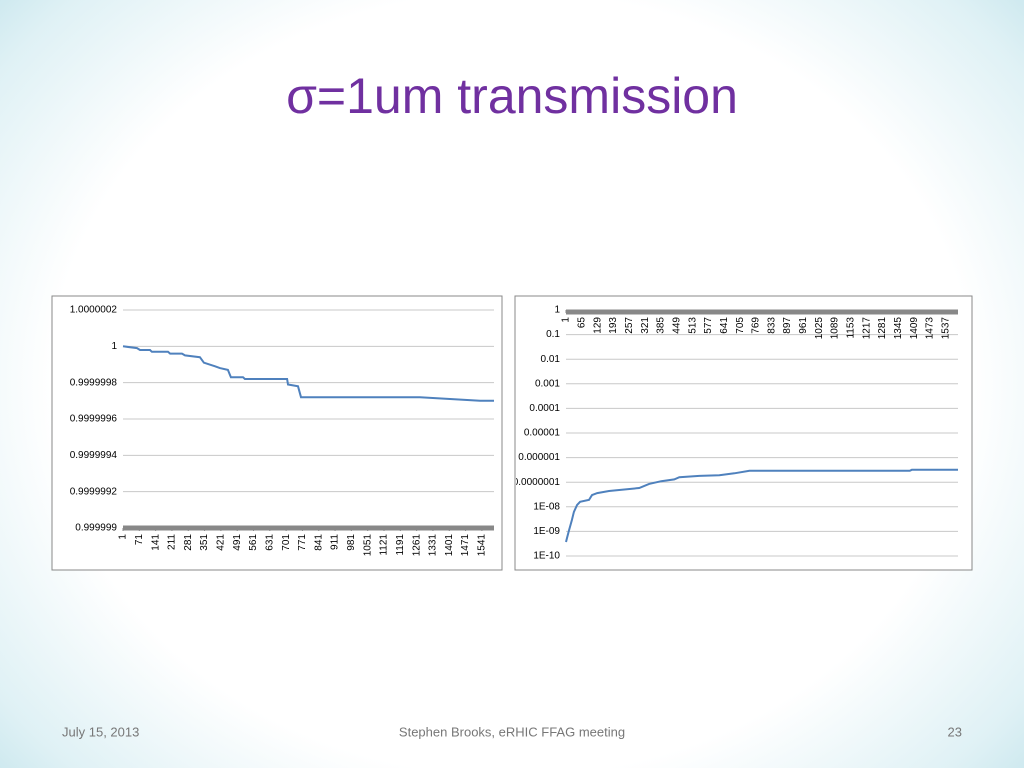 Image resolution: width=1024 pixels, height=768 pixels. Describe the element at coordinates (94, 455) in the screenshot. I see `y-tick-label: 0.9999994` at that location.